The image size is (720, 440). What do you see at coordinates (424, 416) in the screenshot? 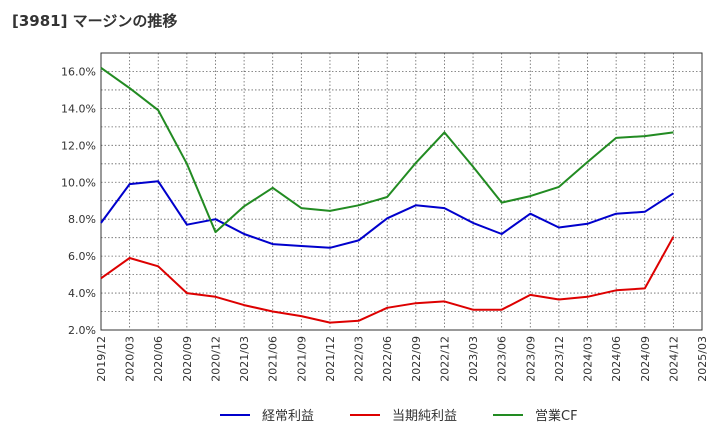
I see `legend-label: 当期純利益` at bounding box center [424, 416].